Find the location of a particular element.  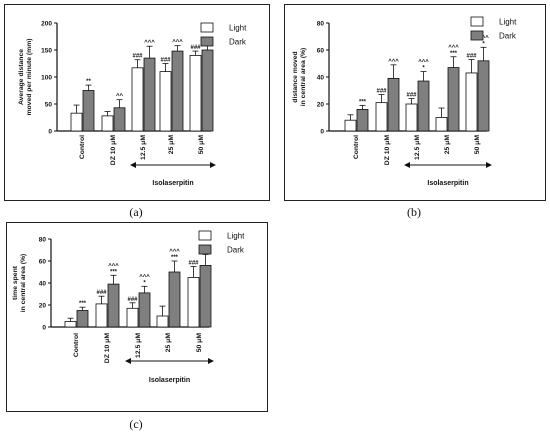

y-tick-label: 50 is located at coordinates (49, 105).